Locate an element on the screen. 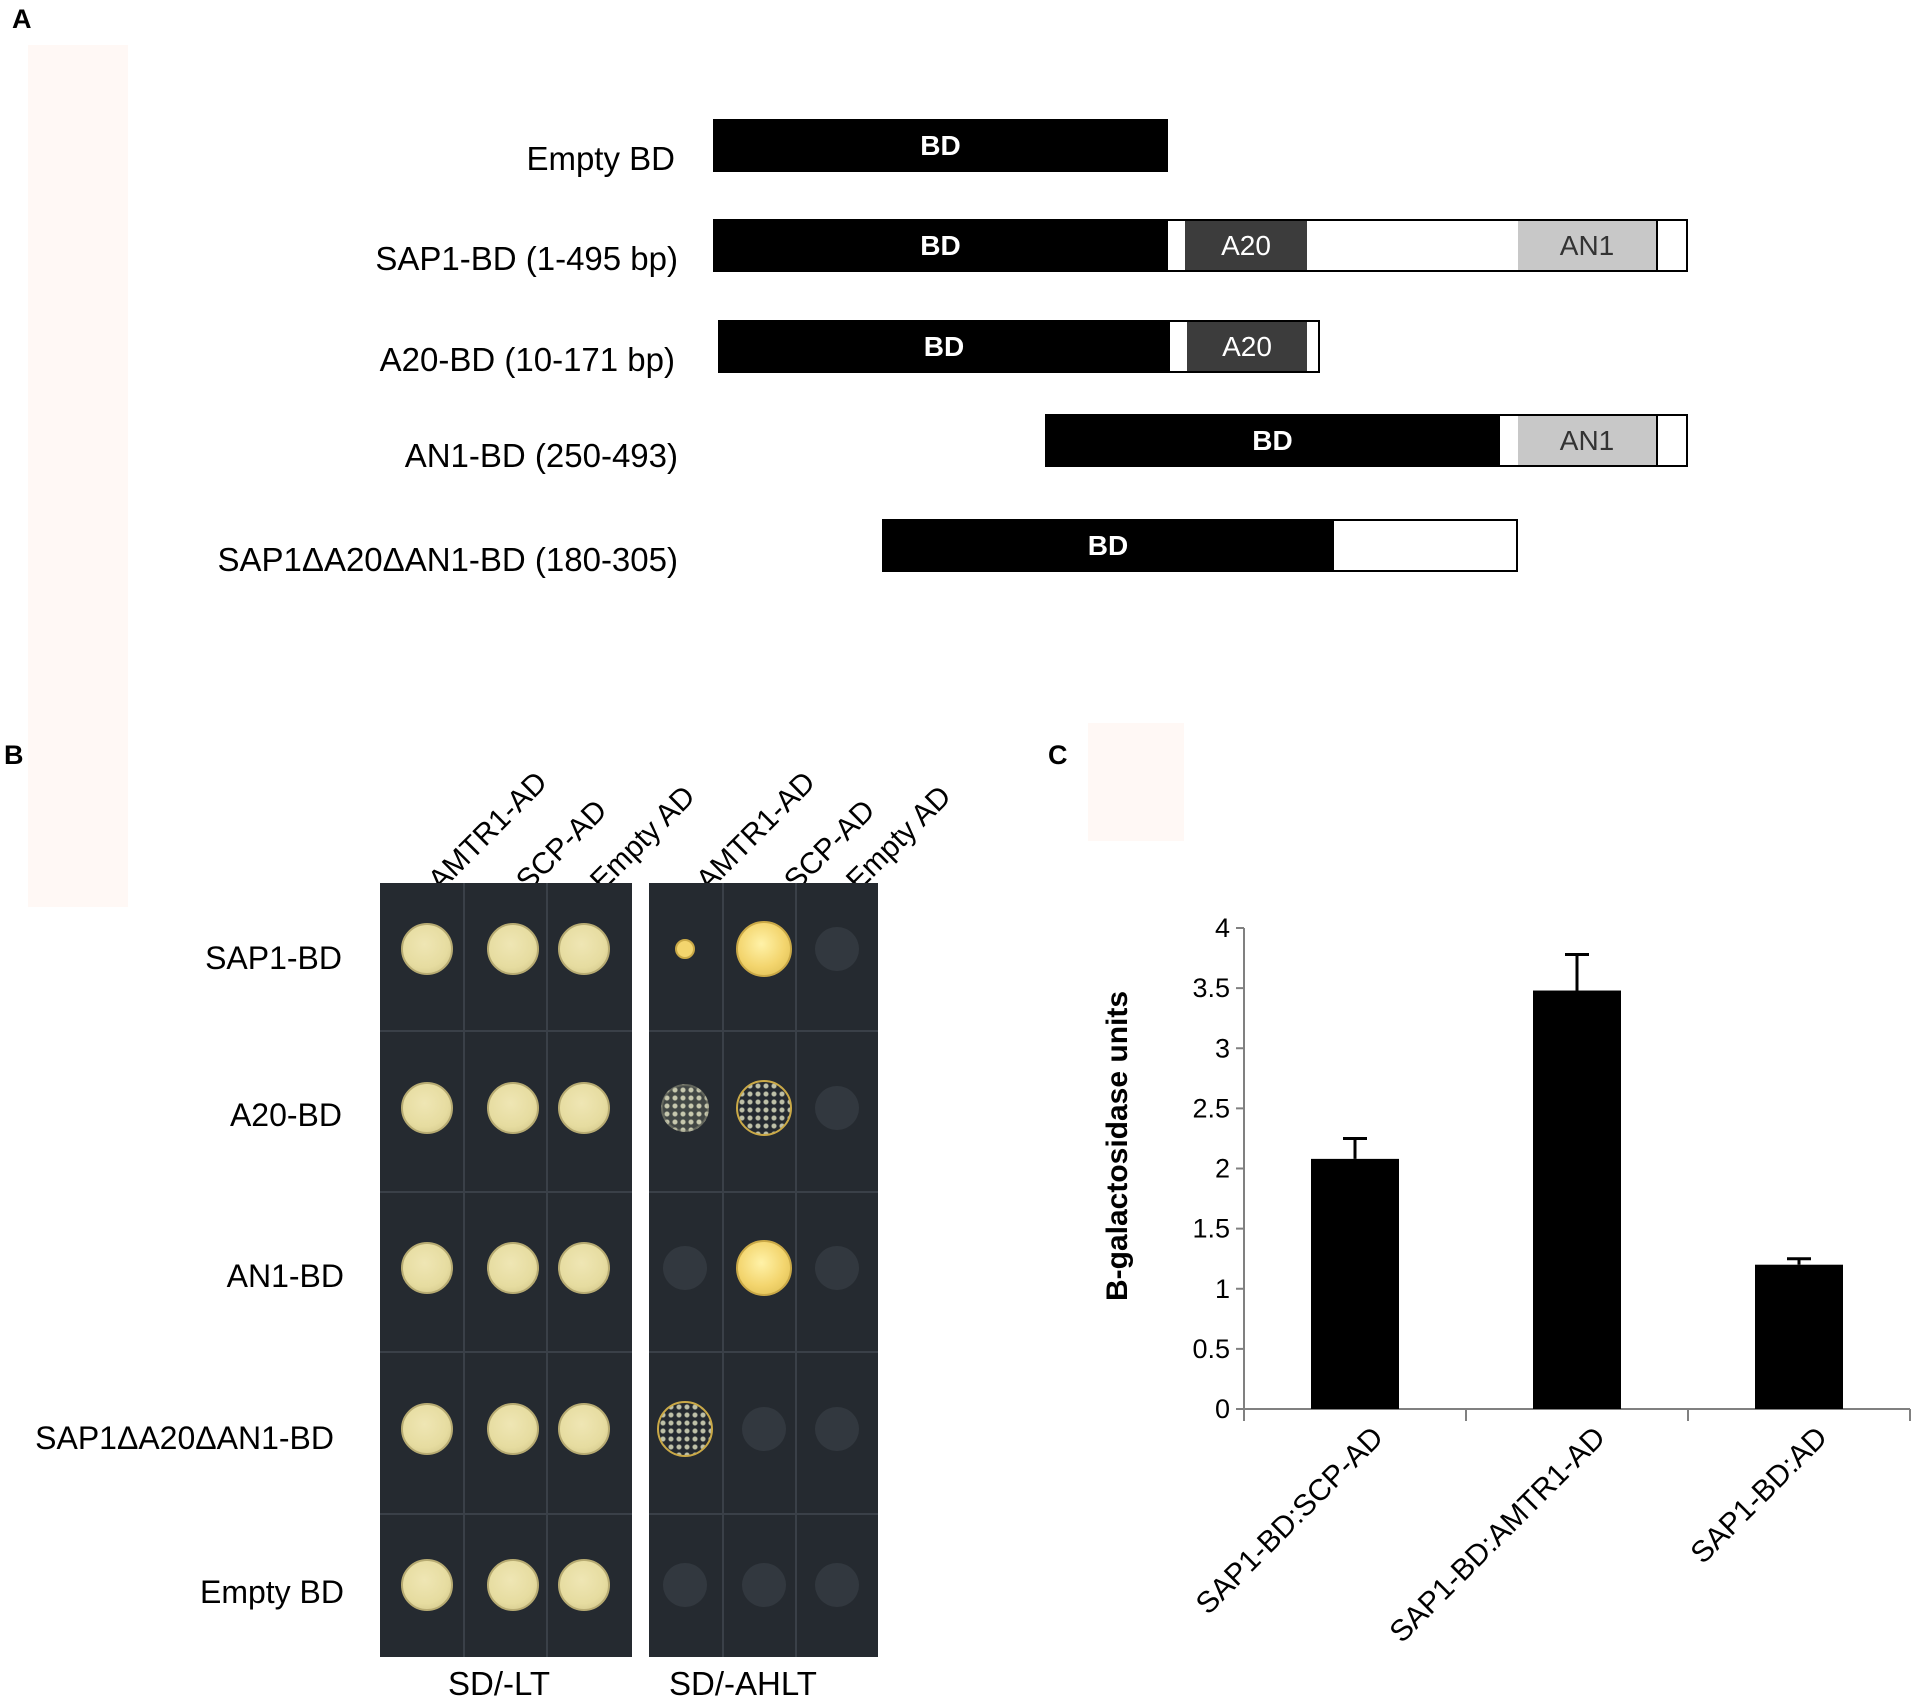 The width and height of the screenshot is (1911, 1703). y-axis-title: B-galactosidase units is located at coordinates (1117, 1146).